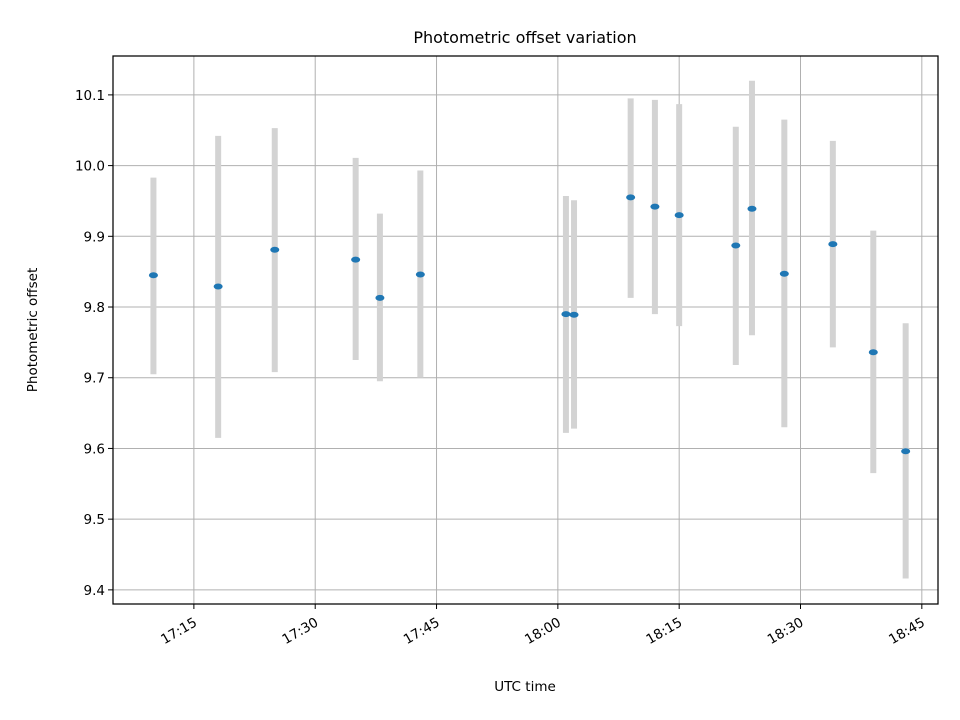  I want to click on y-tick-label: 9.8, so click(94, 308).